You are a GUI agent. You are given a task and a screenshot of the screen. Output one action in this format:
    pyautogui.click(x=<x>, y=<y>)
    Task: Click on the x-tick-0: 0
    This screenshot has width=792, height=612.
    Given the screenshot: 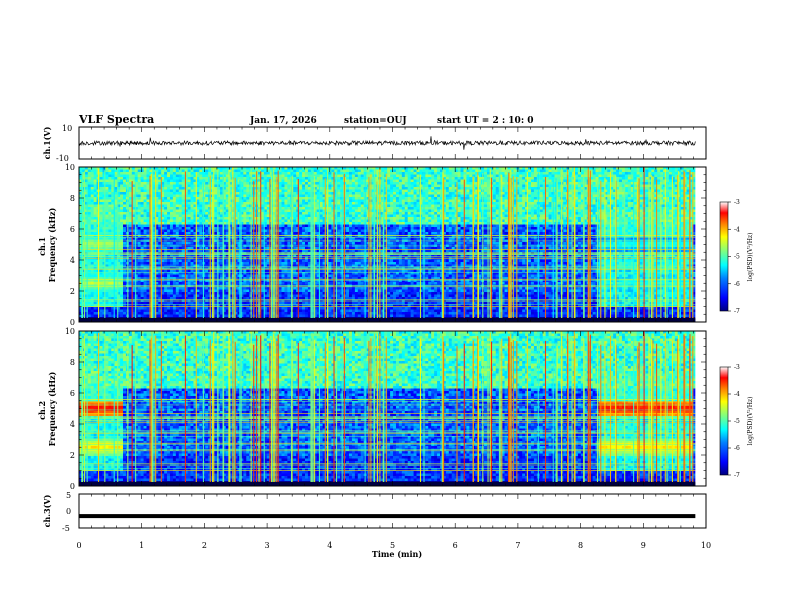 What is the action you would take?
    pyautogui.click(x=78, y=545)
    